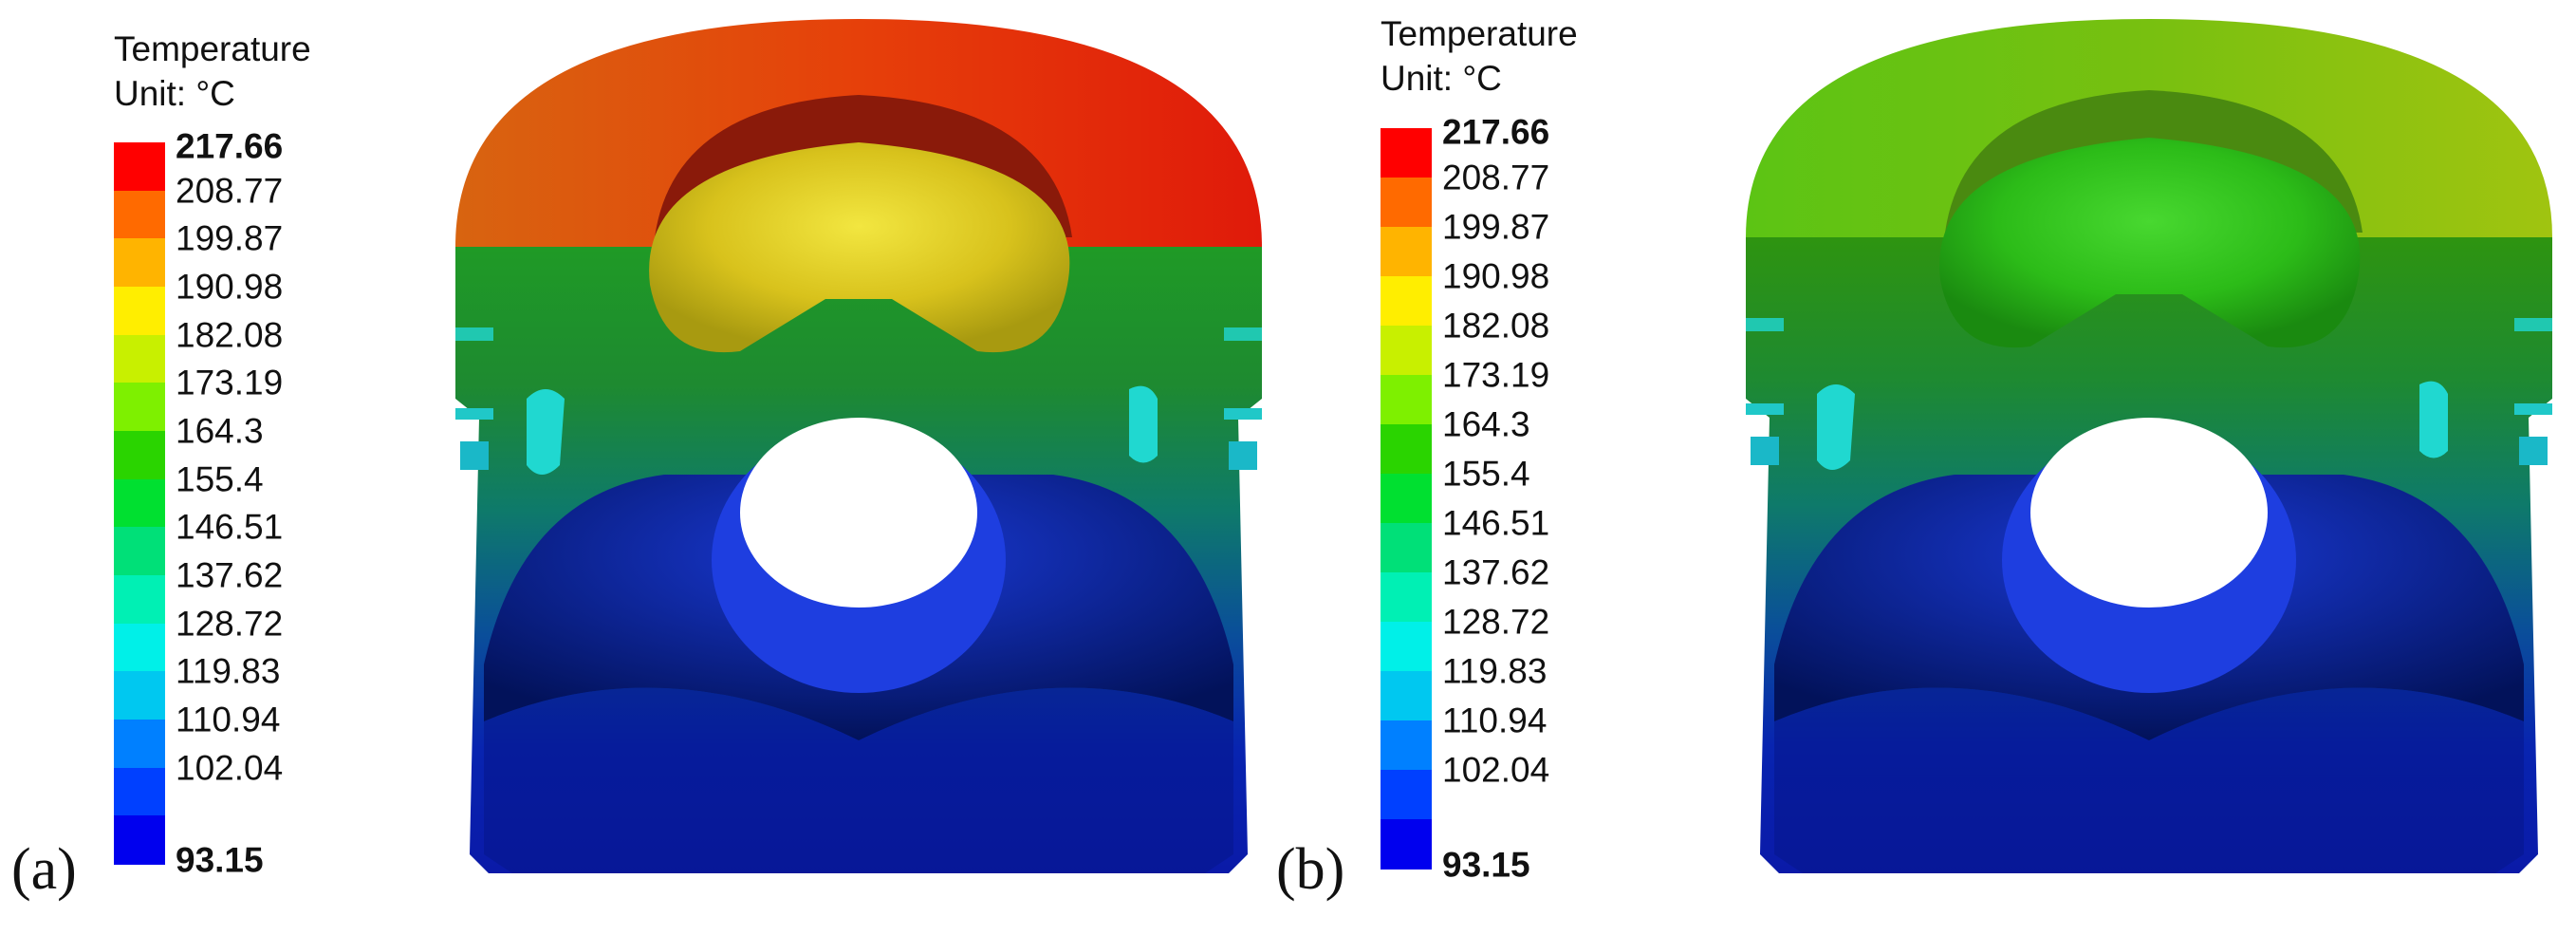 This screenshot has width=2576, height=935. What do you see at coordinates (2150, 243) in the screenshot?
I see `combustion-bowl-b` at bounding box center [2150, 243].